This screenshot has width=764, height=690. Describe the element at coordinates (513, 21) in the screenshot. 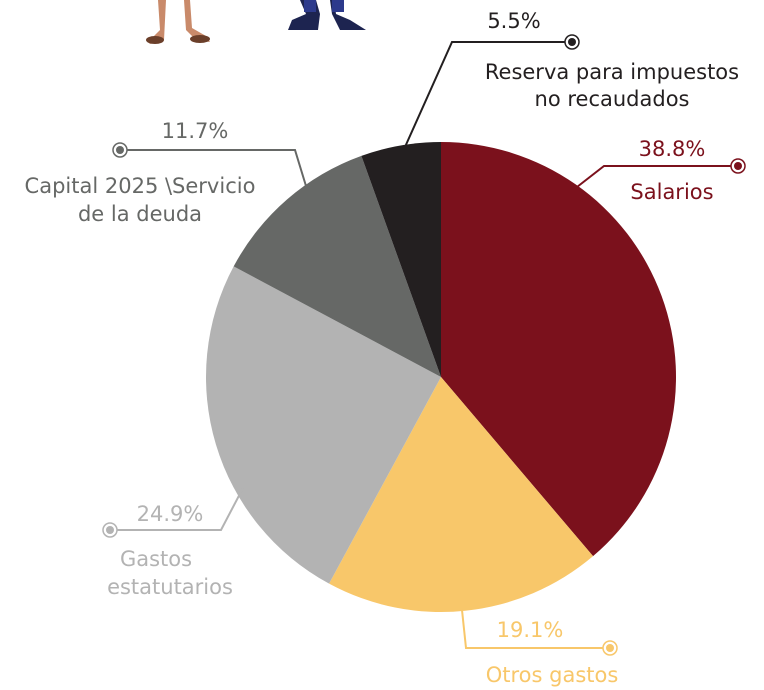

I see `value-label: 5.5%` at that location.